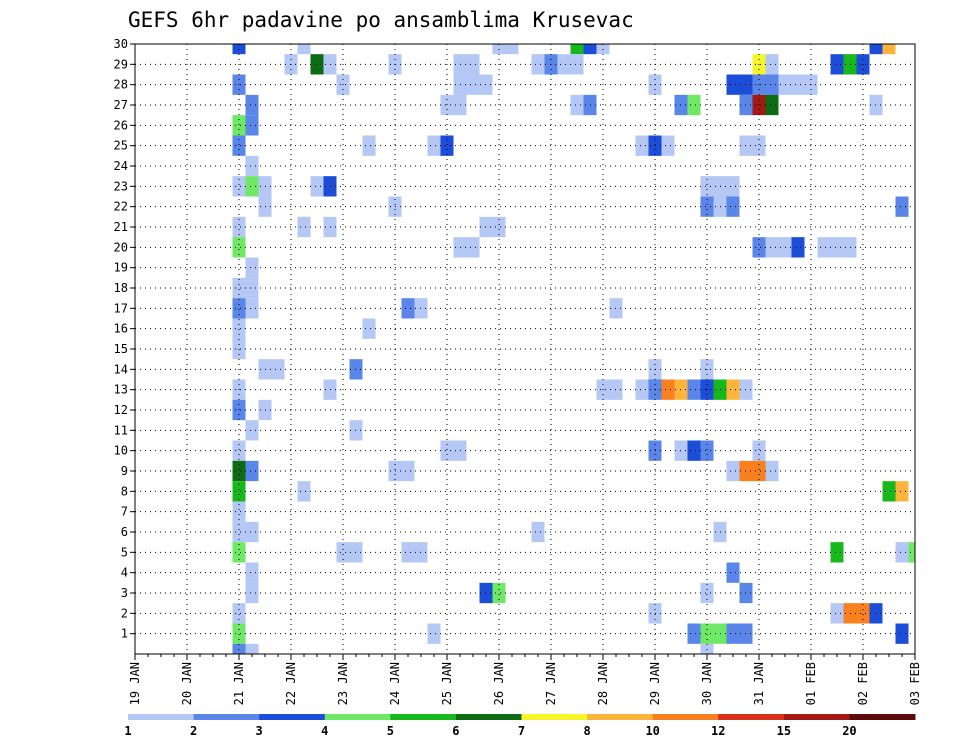 Image resolution: width=960 pixels, height=742 pixels. Describe the element at coordinates (124, 512) in the screenshot. I see `y-tick-label: 7` at that location.